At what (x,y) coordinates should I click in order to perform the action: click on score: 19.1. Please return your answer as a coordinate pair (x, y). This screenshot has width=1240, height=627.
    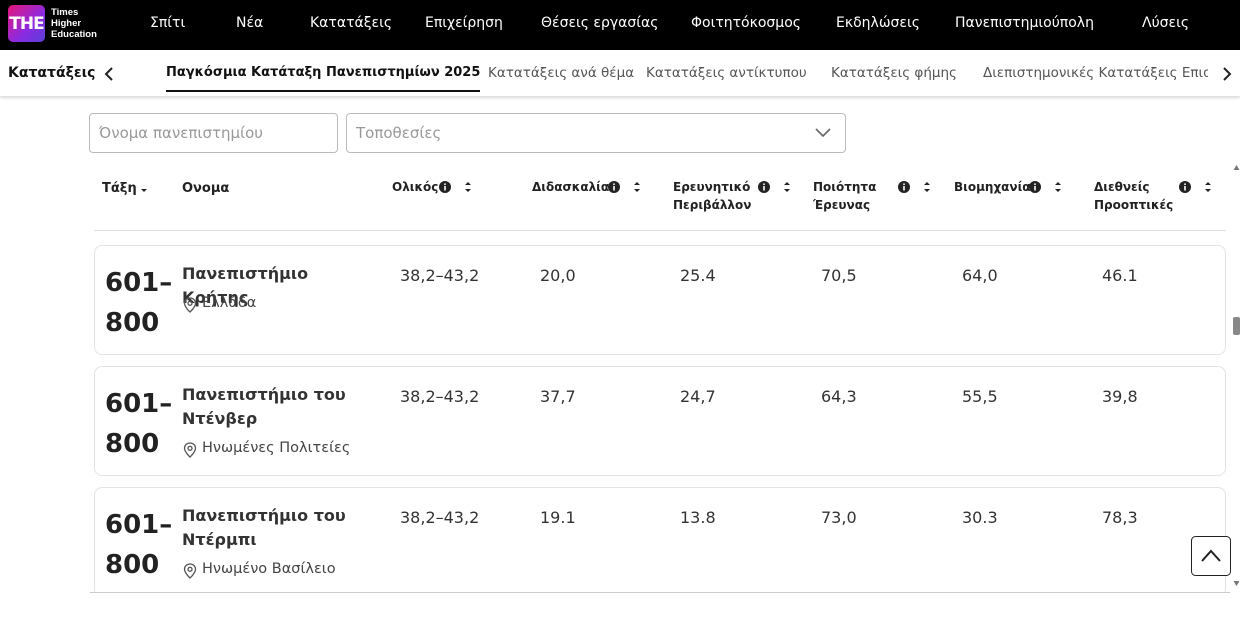
    Looking at the image, I should click on (558, 517).